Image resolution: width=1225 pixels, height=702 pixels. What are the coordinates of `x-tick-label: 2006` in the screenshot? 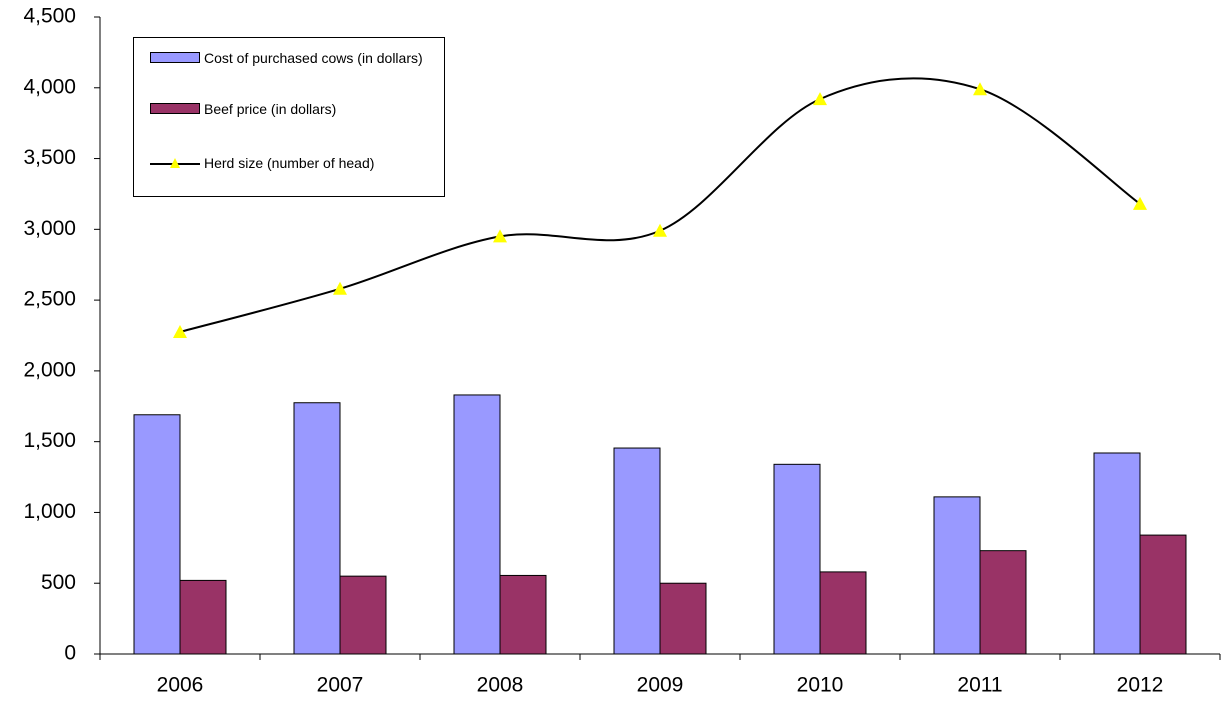 It's located at (180, 685).